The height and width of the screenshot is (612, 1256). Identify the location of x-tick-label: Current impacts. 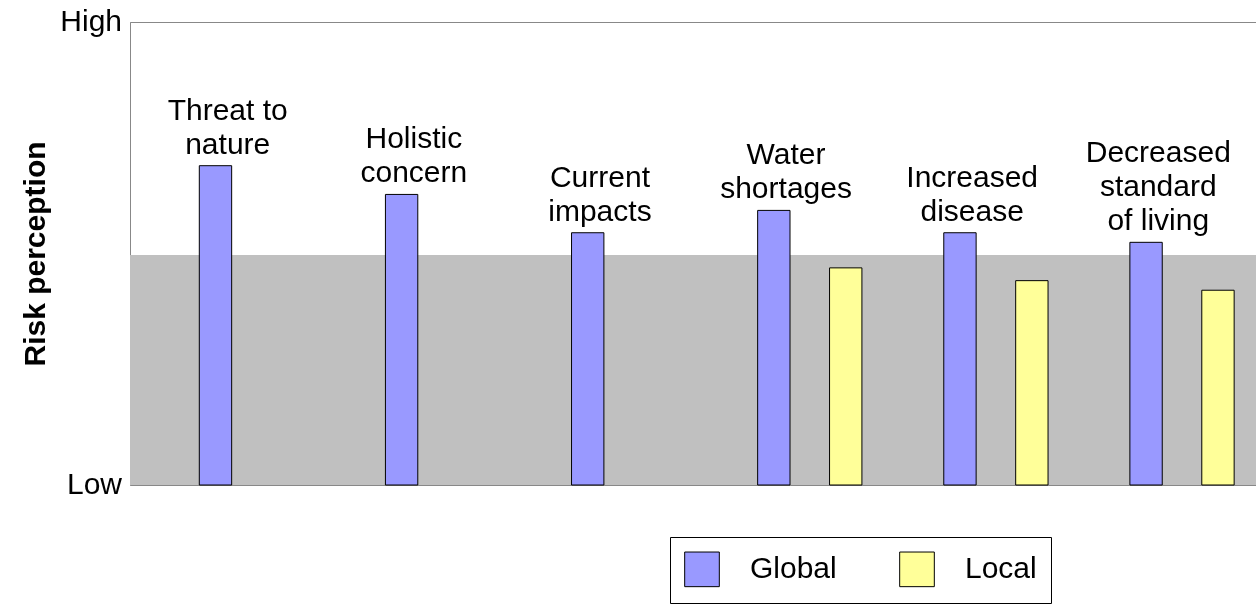
(600, 193).